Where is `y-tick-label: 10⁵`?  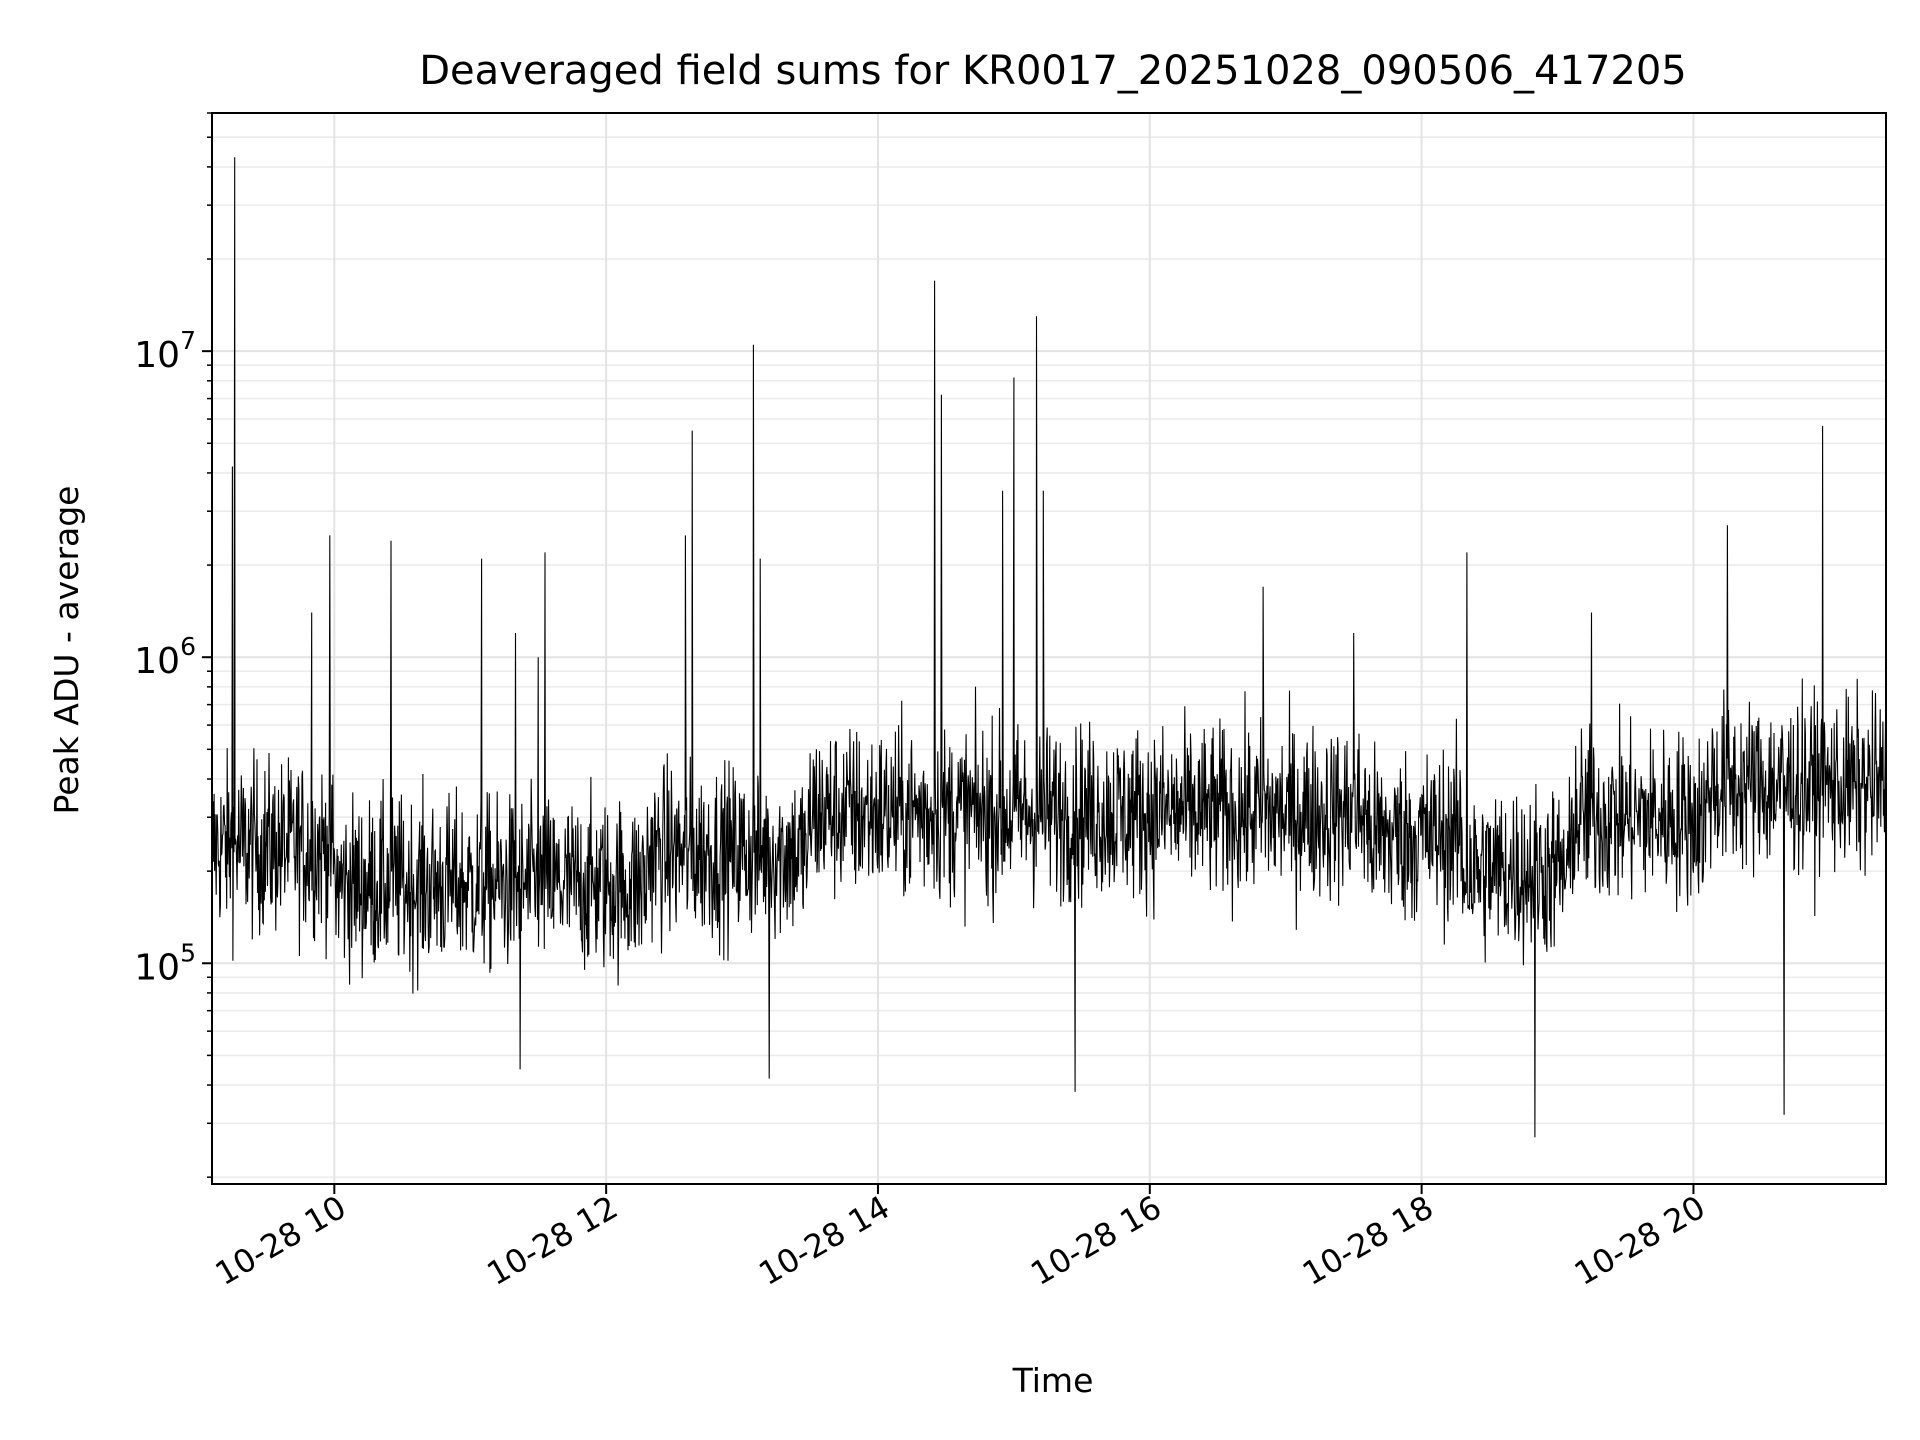 y-tick-label: 10⁵ is located at coordinates (165, 963).